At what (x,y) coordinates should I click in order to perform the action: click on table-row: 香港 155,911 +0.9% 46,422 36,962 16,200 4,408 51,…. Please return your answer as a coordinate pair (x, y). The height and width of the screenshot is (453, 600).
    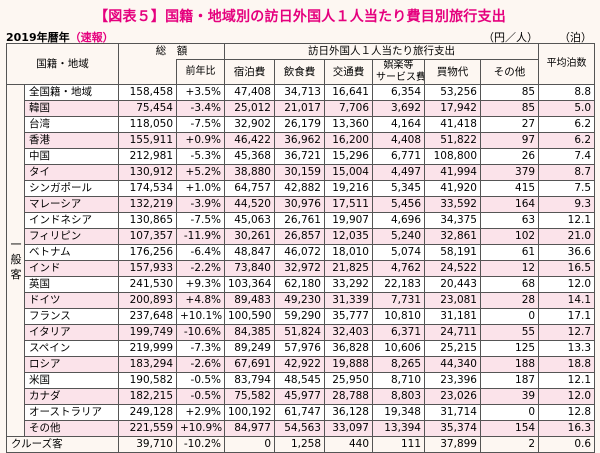
    Looking at the image, I should click on (301, 140).